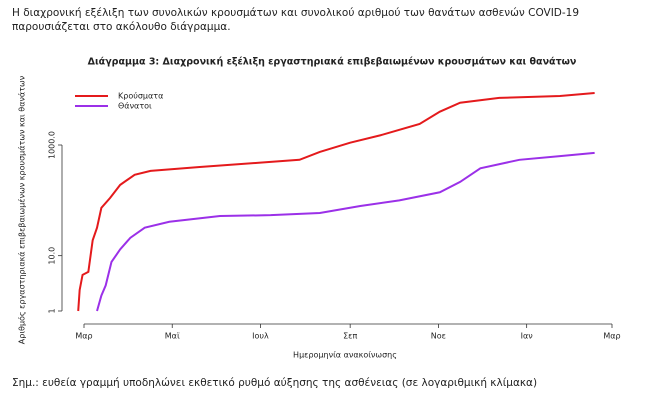 This screenshot has height=402, width=665. What do you see at coordinates (140, 96) in the screenshot?
I see `legend-label: Κρούσματα` at bounding box center [140, 96].